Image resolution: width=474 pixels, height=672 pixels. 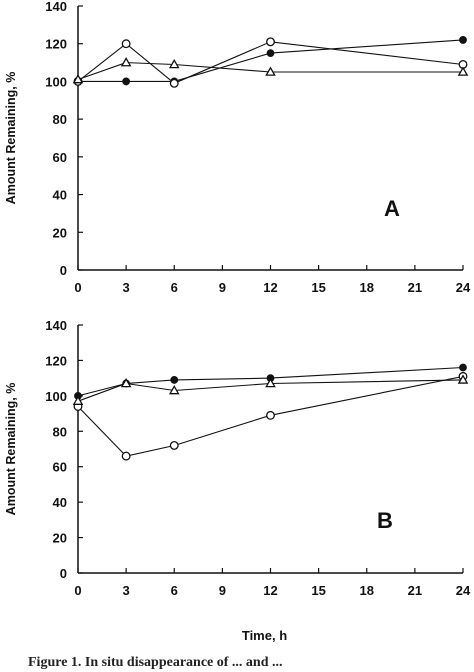 What do you see at coordinates (392, 208) in the screenshot?
I see `panel-label: A` at bounding box center [392, 208].